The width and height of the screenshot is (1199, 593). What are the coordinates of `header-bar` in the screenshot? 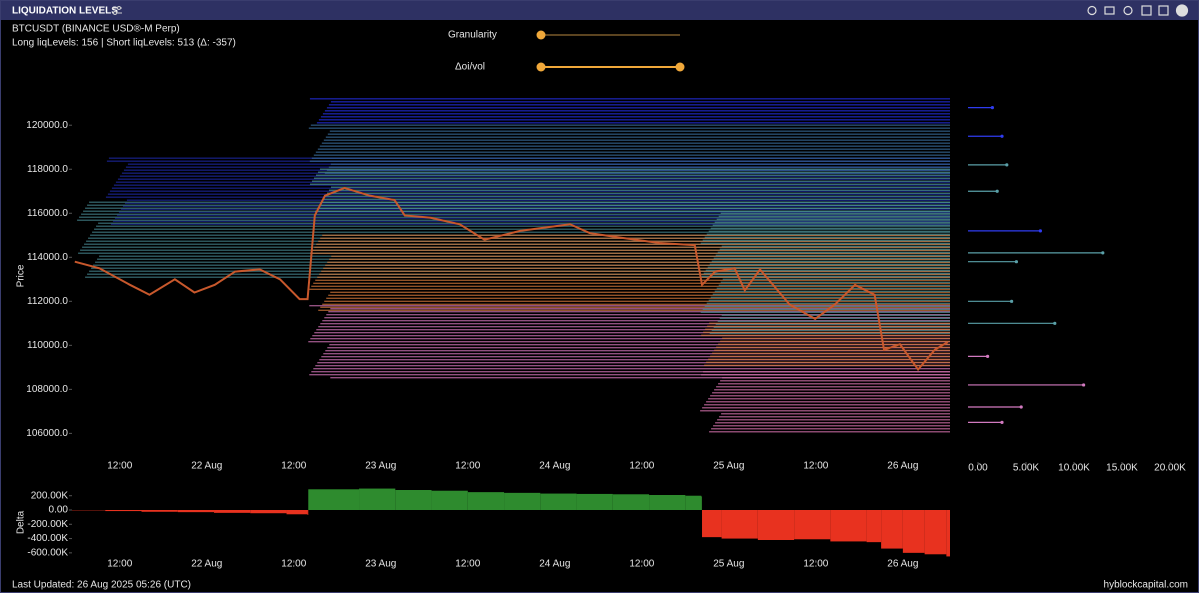 It's located at (599, 10).